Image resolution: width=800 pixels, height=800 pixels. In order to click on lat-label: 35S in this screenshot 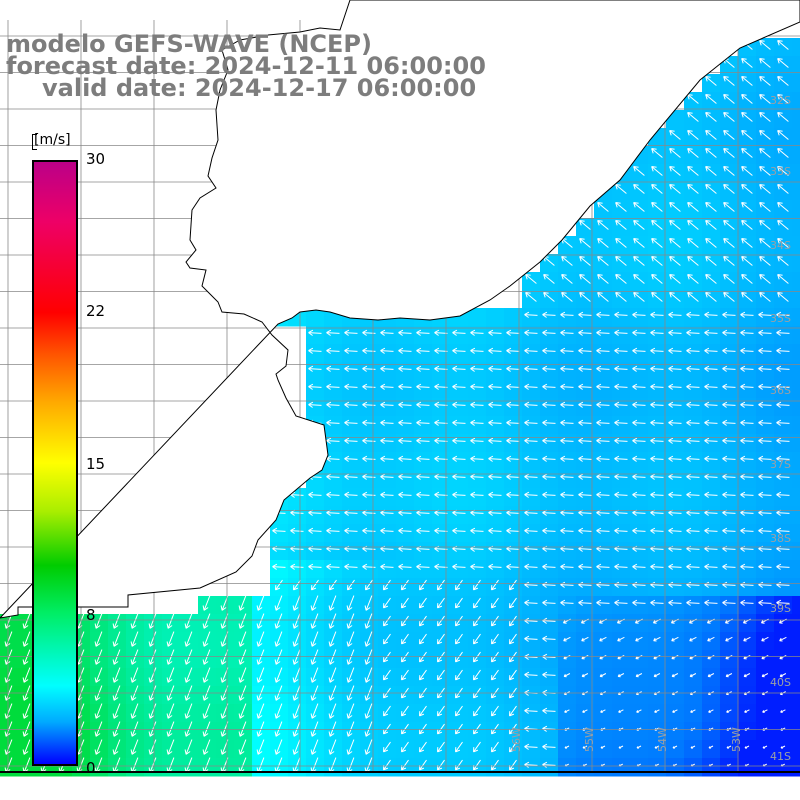, I will do `click(780, 318)`.